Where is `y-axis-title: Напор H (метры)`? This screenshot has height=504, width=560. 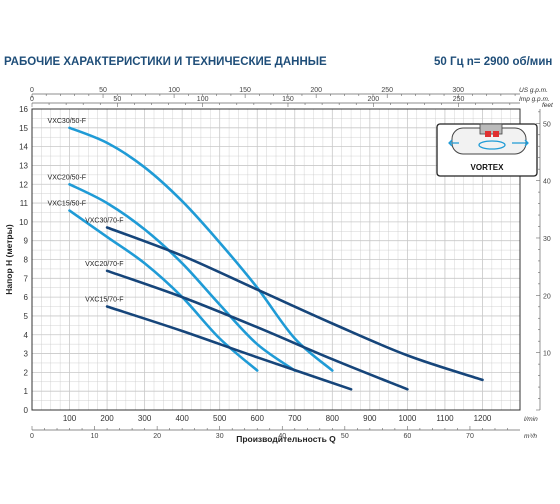
y-axis-title: Напор H (метры) is located at coordinates (9, 259).